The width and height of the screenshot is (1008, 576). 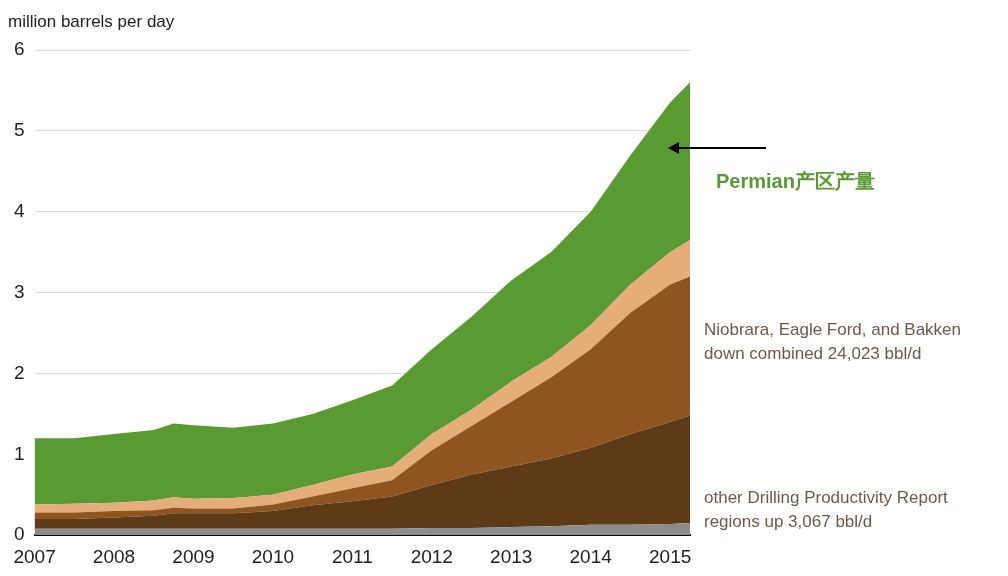 I want to click on y-tick-label: 5, so click(x=19, y=130).